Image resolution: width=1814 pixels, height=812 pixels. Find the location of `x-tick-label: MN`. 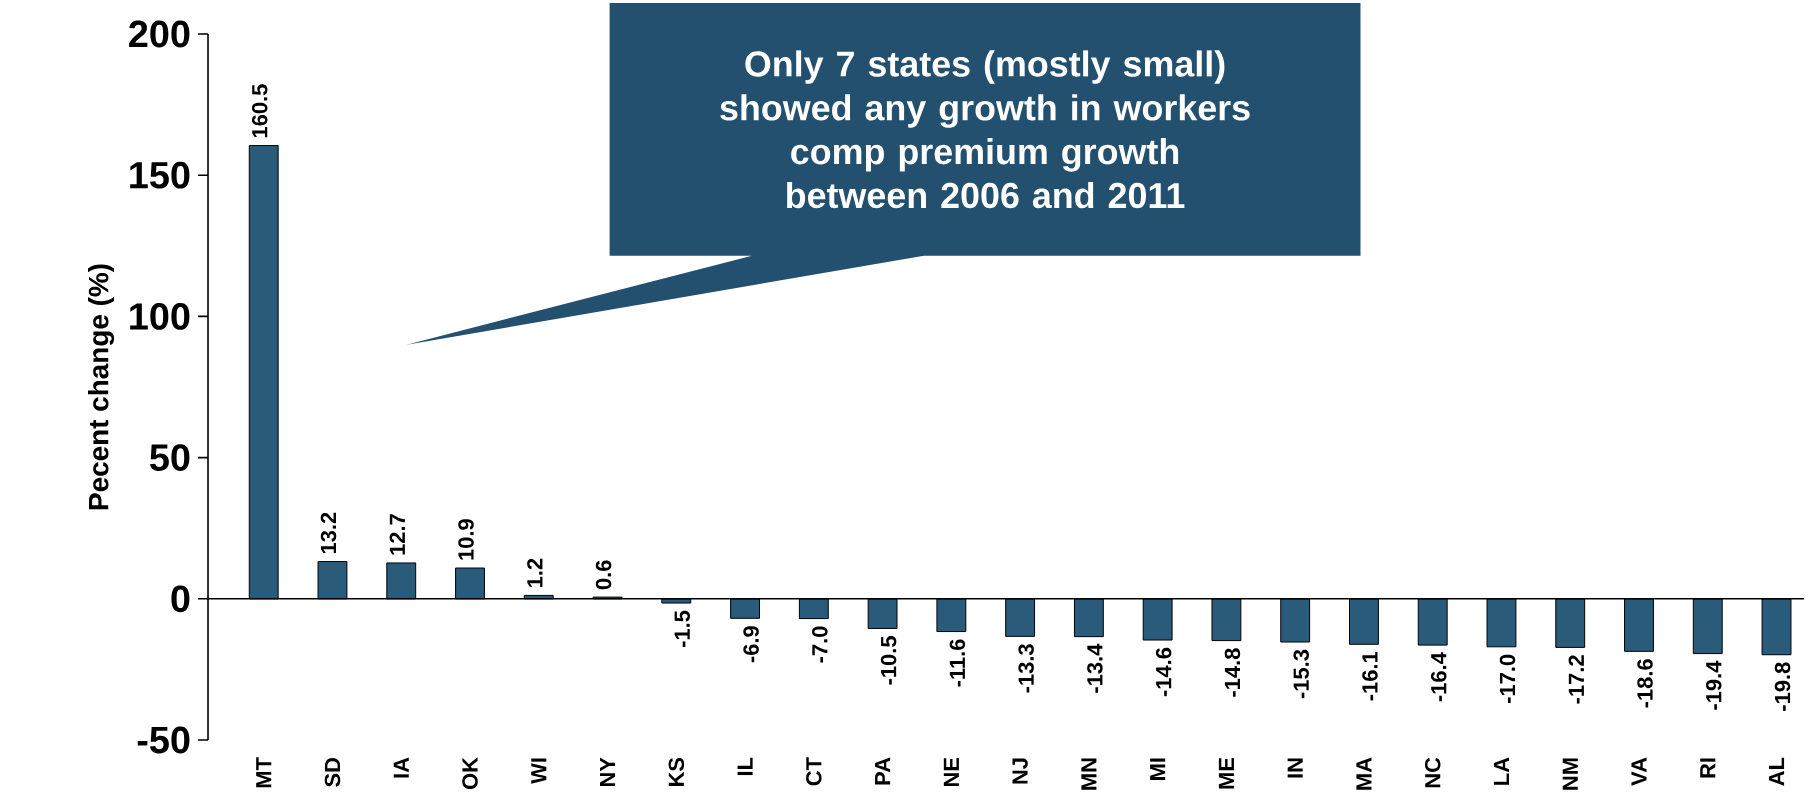

x-tick-label: MN is located at coordinates (1089, 774).